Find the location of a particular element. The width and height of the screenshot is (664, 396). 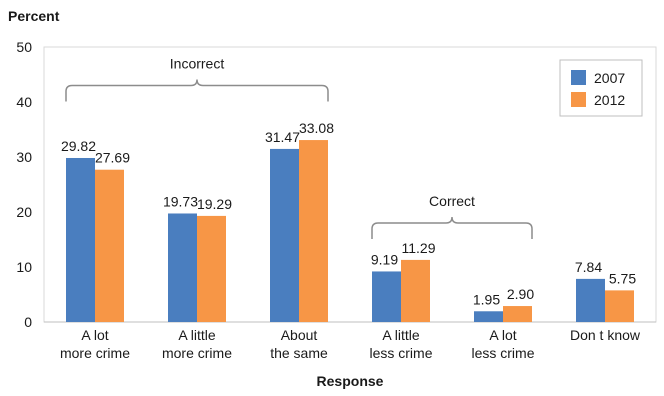

data-label: 9.19 is located at coordinates (384, 259).